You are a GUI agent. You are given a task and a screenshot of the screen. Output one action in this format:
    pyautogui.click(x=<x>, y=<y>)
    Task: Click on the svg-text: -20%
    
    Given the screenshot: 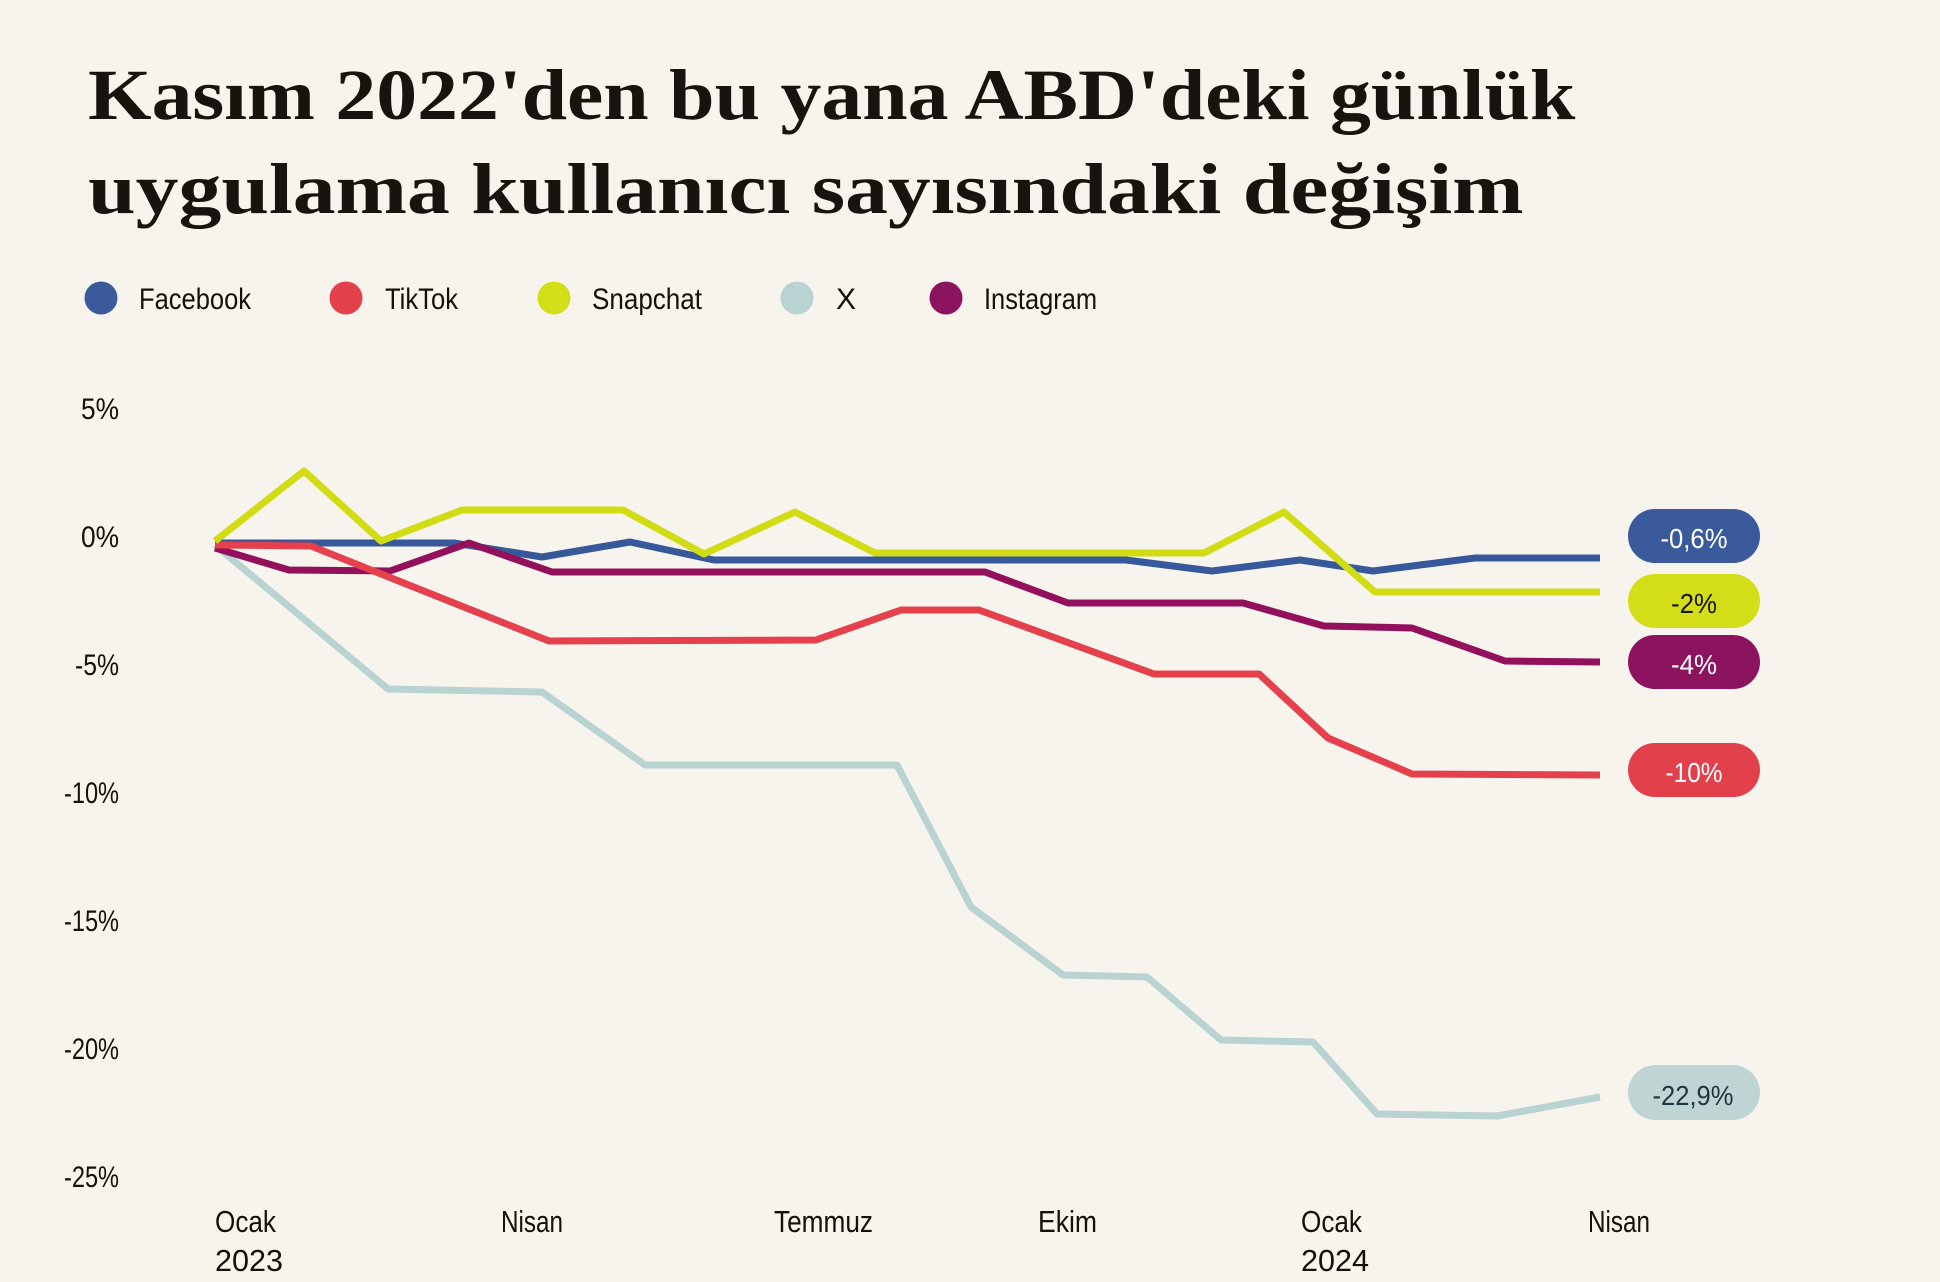 What is the action you would take?
    pyautogui.click(x=91, y=1049)
    